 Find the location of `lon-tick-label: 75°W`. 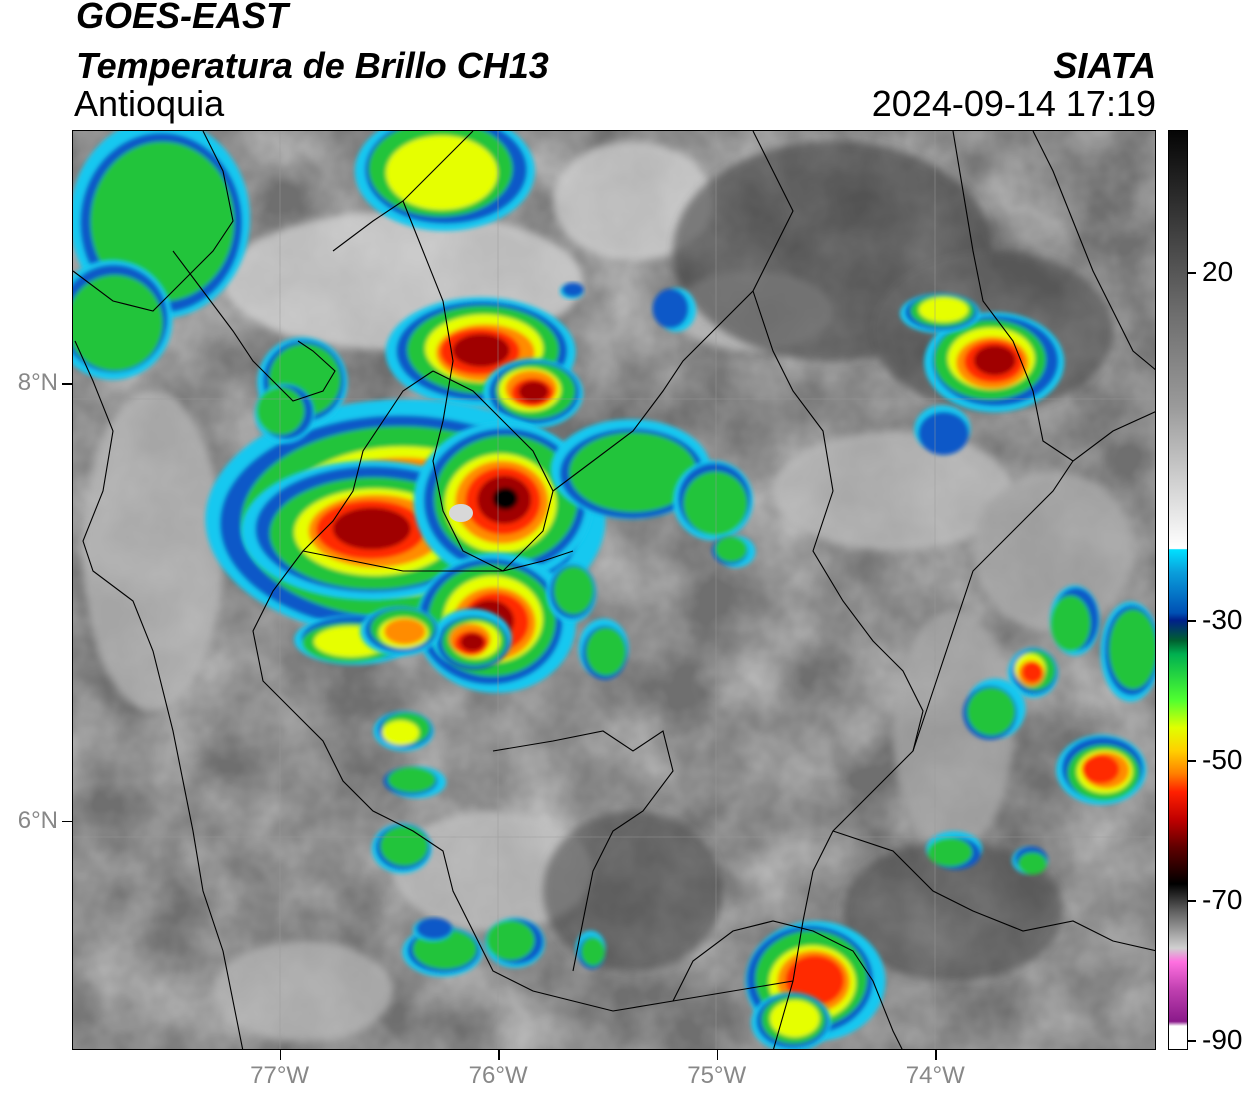

lon-tick-label: 75°W is located at coordinates (717, 1075).